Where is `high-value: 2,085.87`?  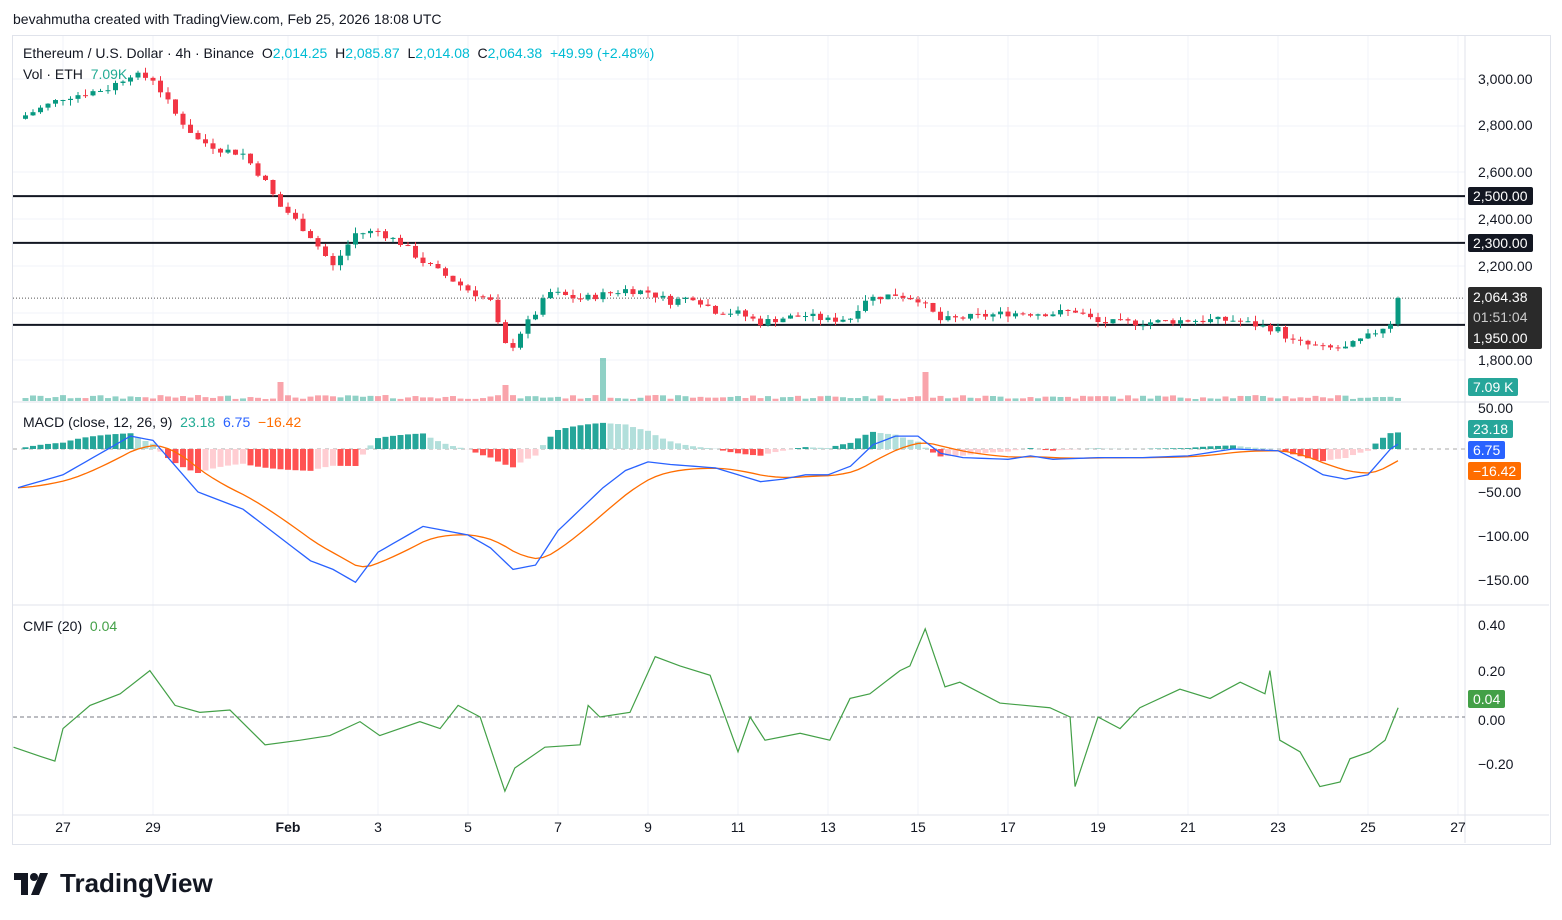 high-value: 2,085.87 is located at coordinates (372, 53).